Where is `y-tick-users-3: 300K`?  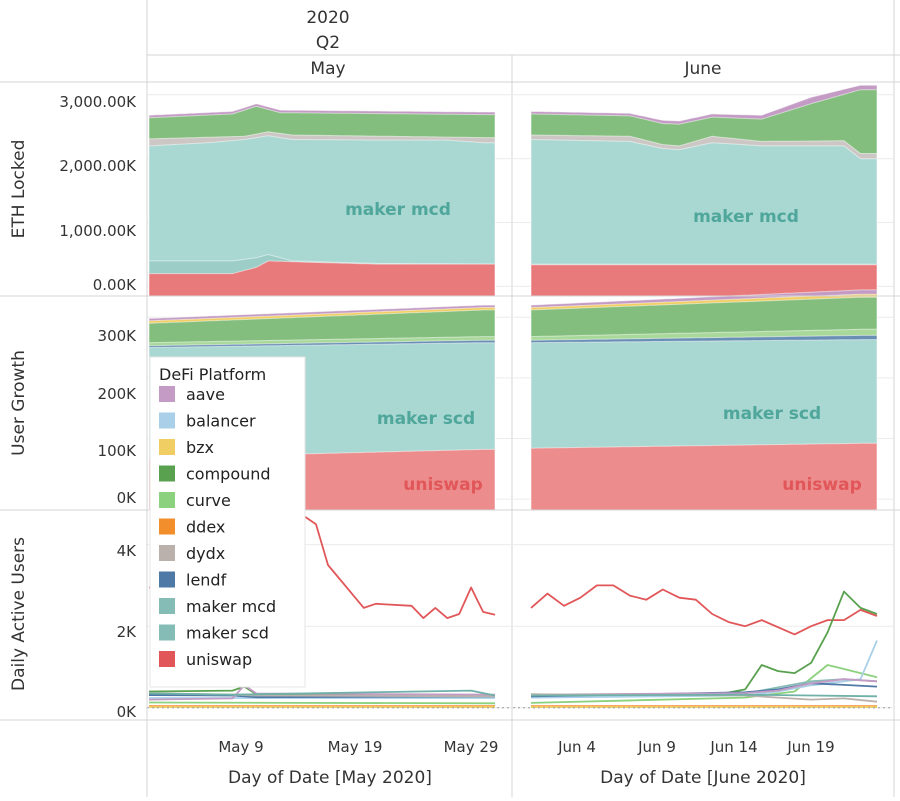 y-tick-users-3: 300K is located at coordinates (118, 336).